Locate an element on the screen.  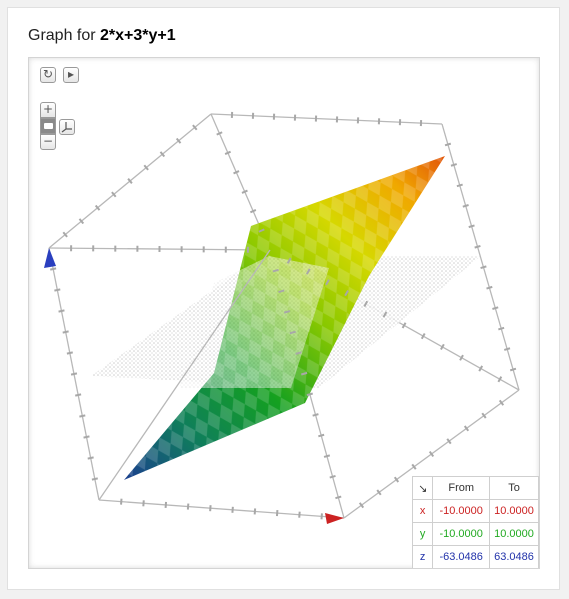
play-button: ▸ is located at coordinates (71, 75).